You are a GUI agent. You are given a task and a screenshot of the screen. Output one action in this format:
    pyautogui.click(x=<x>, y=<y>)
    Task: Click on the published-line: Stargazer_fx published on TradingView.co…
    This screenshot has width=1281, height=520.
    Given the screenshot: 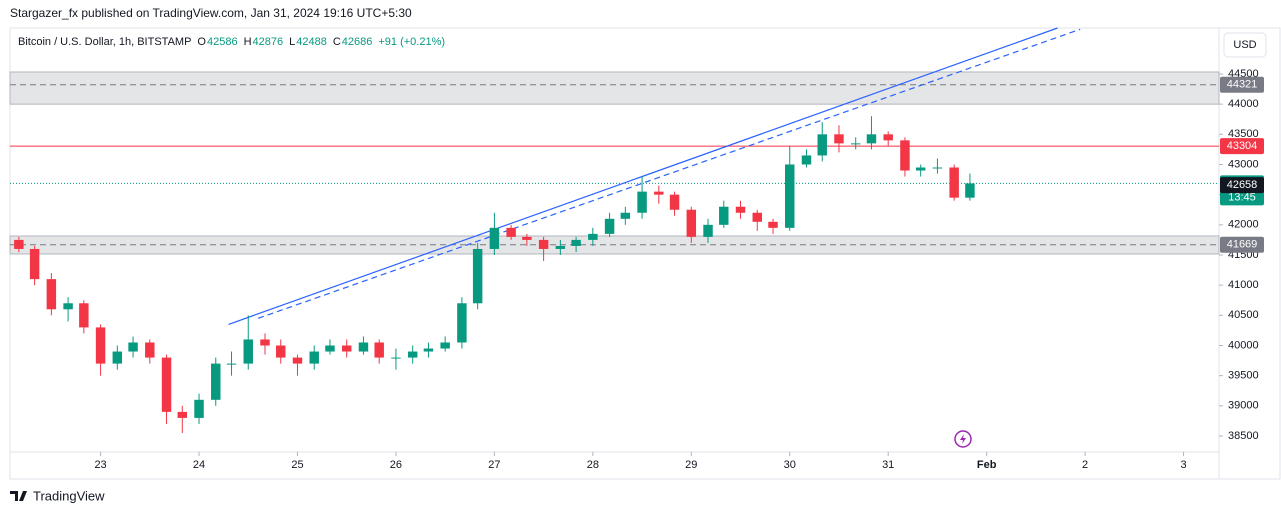 What is the action you would take?
    pyautogui.click(x=211, y=13)
    